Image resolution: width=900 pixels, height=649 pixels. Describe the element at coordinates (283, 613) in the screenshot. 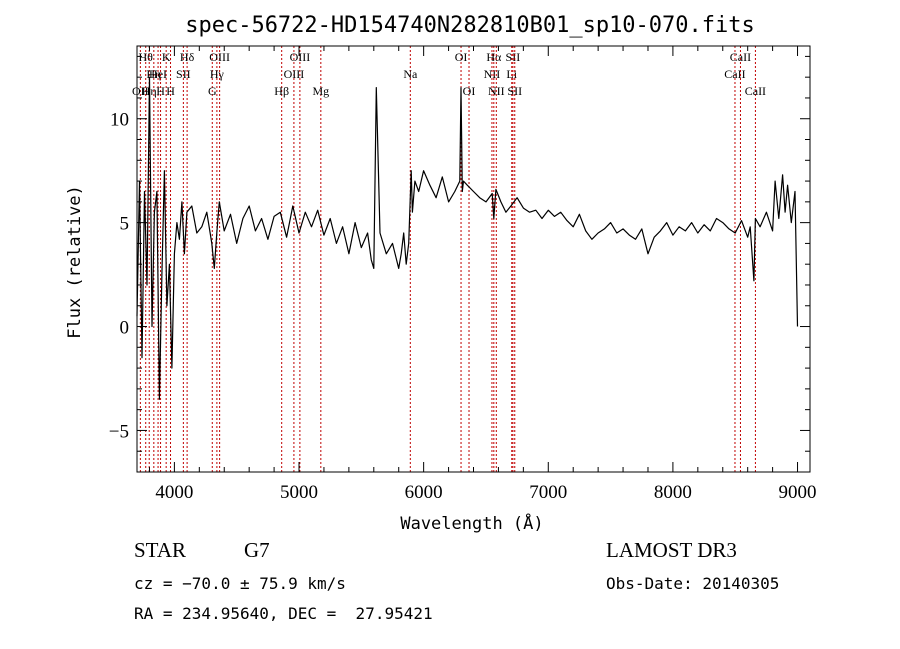

I see `sky-coordinates: RA = 234.95640, DEC = 27.95421` at that location.